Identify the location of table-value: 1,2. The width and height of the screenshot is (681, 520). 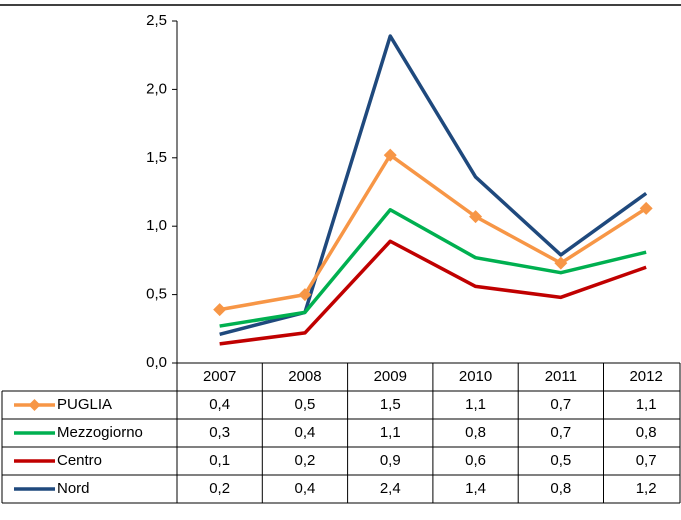
(646, 488).